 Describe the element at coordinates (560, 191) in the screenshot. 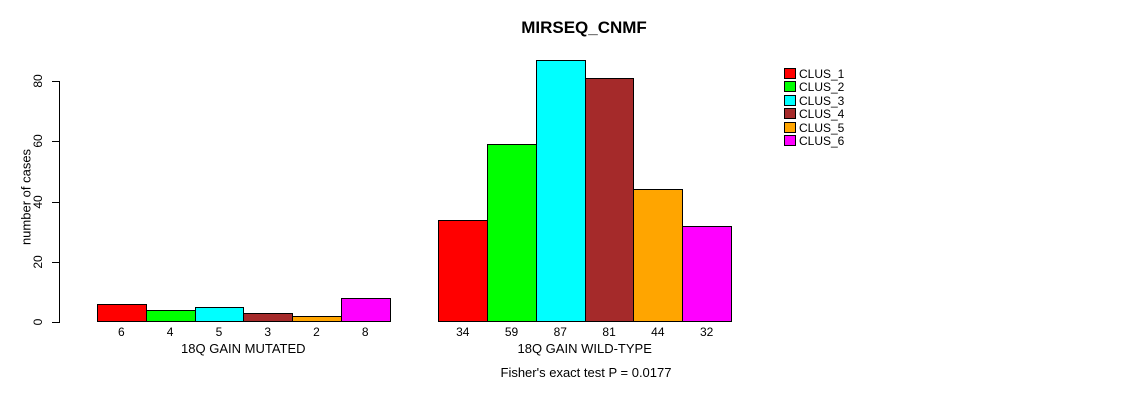

I see `bar-clus_3-group2` at that location.